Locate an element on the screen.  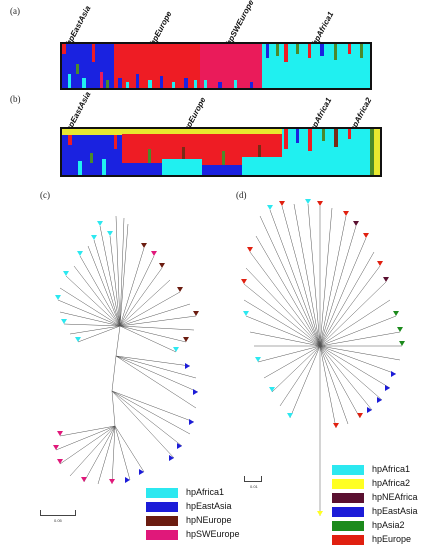
legend-c-row-neurope: hpNEurope is located at coordinates (196, 521).